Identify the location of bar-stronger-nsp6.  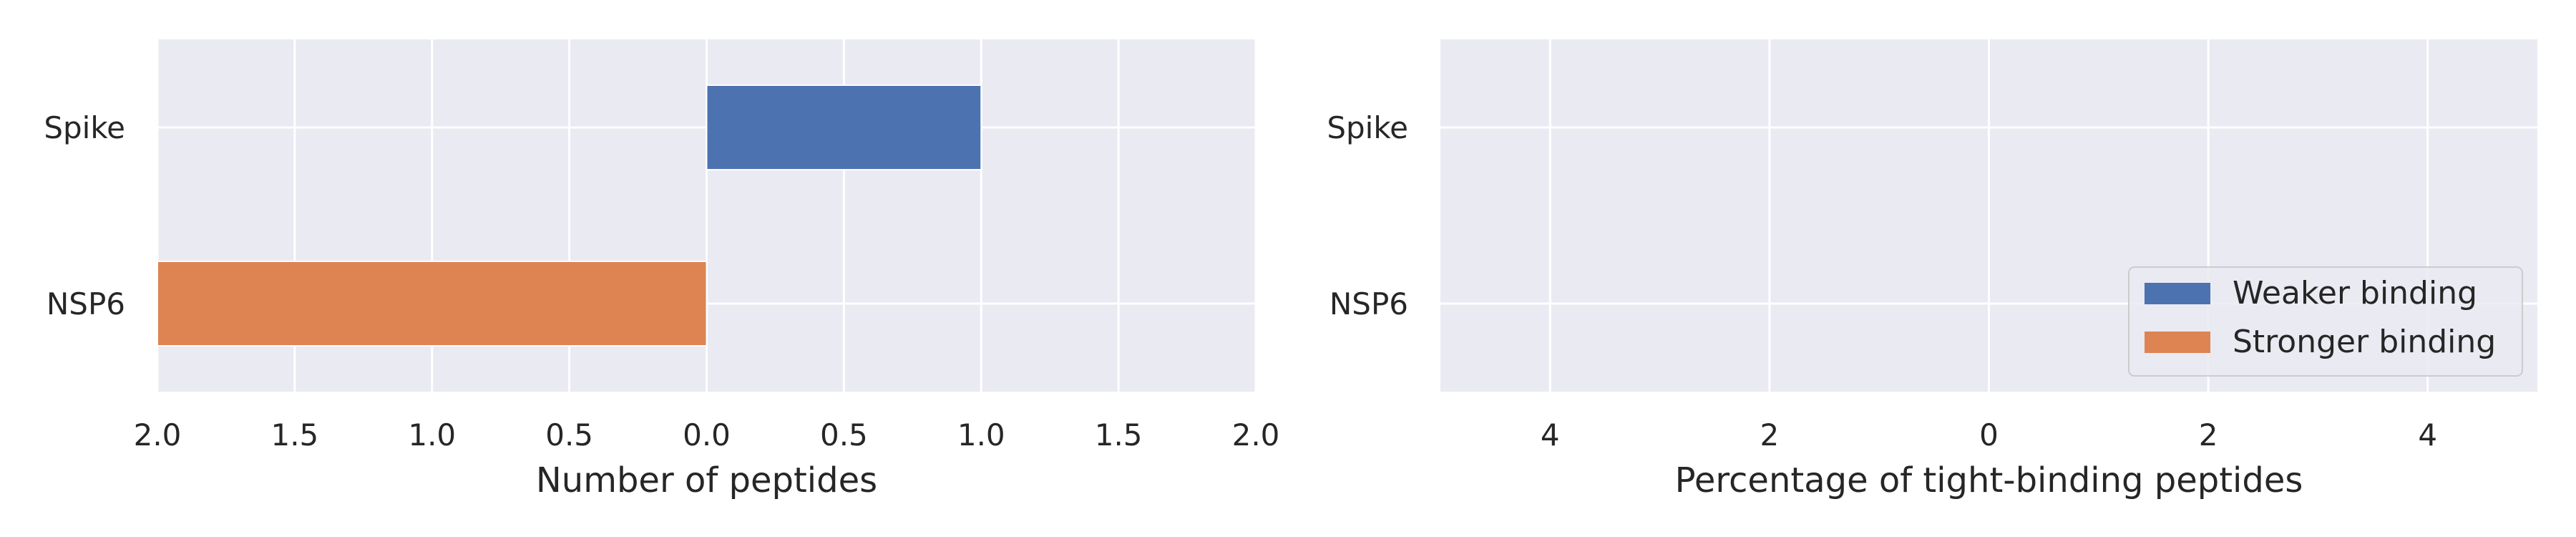
(432, 303).